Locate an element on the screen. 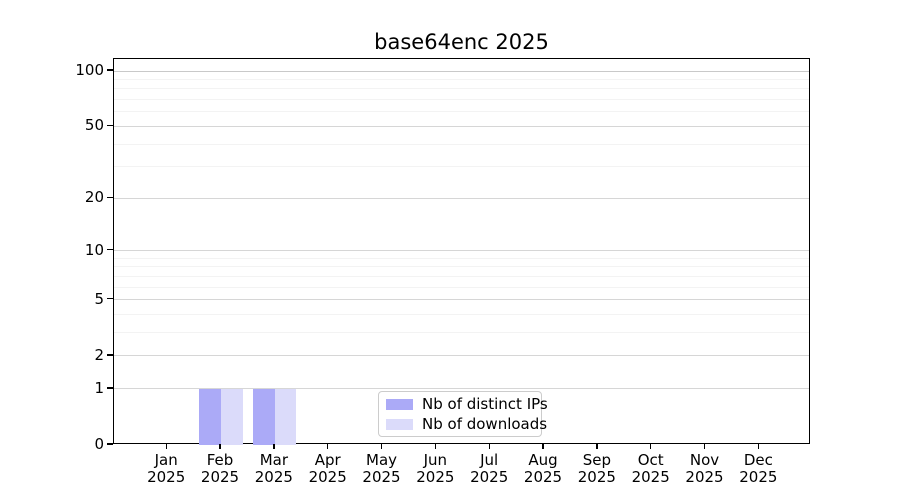  x-tick-label-apr: Apr 2025 is located at coordinates (327, 468).